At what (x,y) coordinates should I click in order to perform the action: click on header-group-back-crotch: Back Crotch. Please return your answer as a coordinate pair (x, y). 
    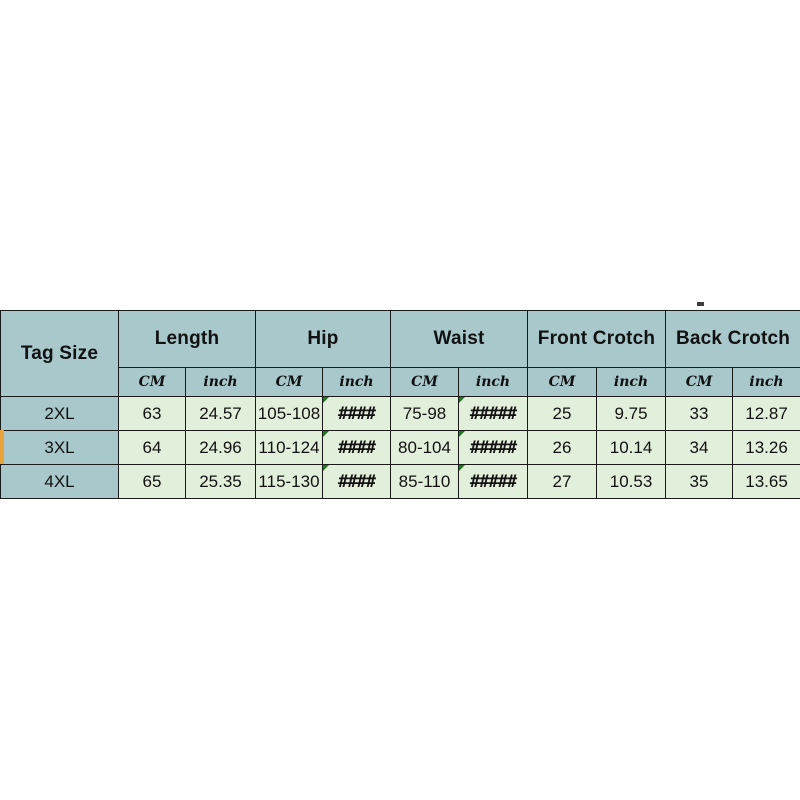
    Looking at the image, I should click on (732, 339).